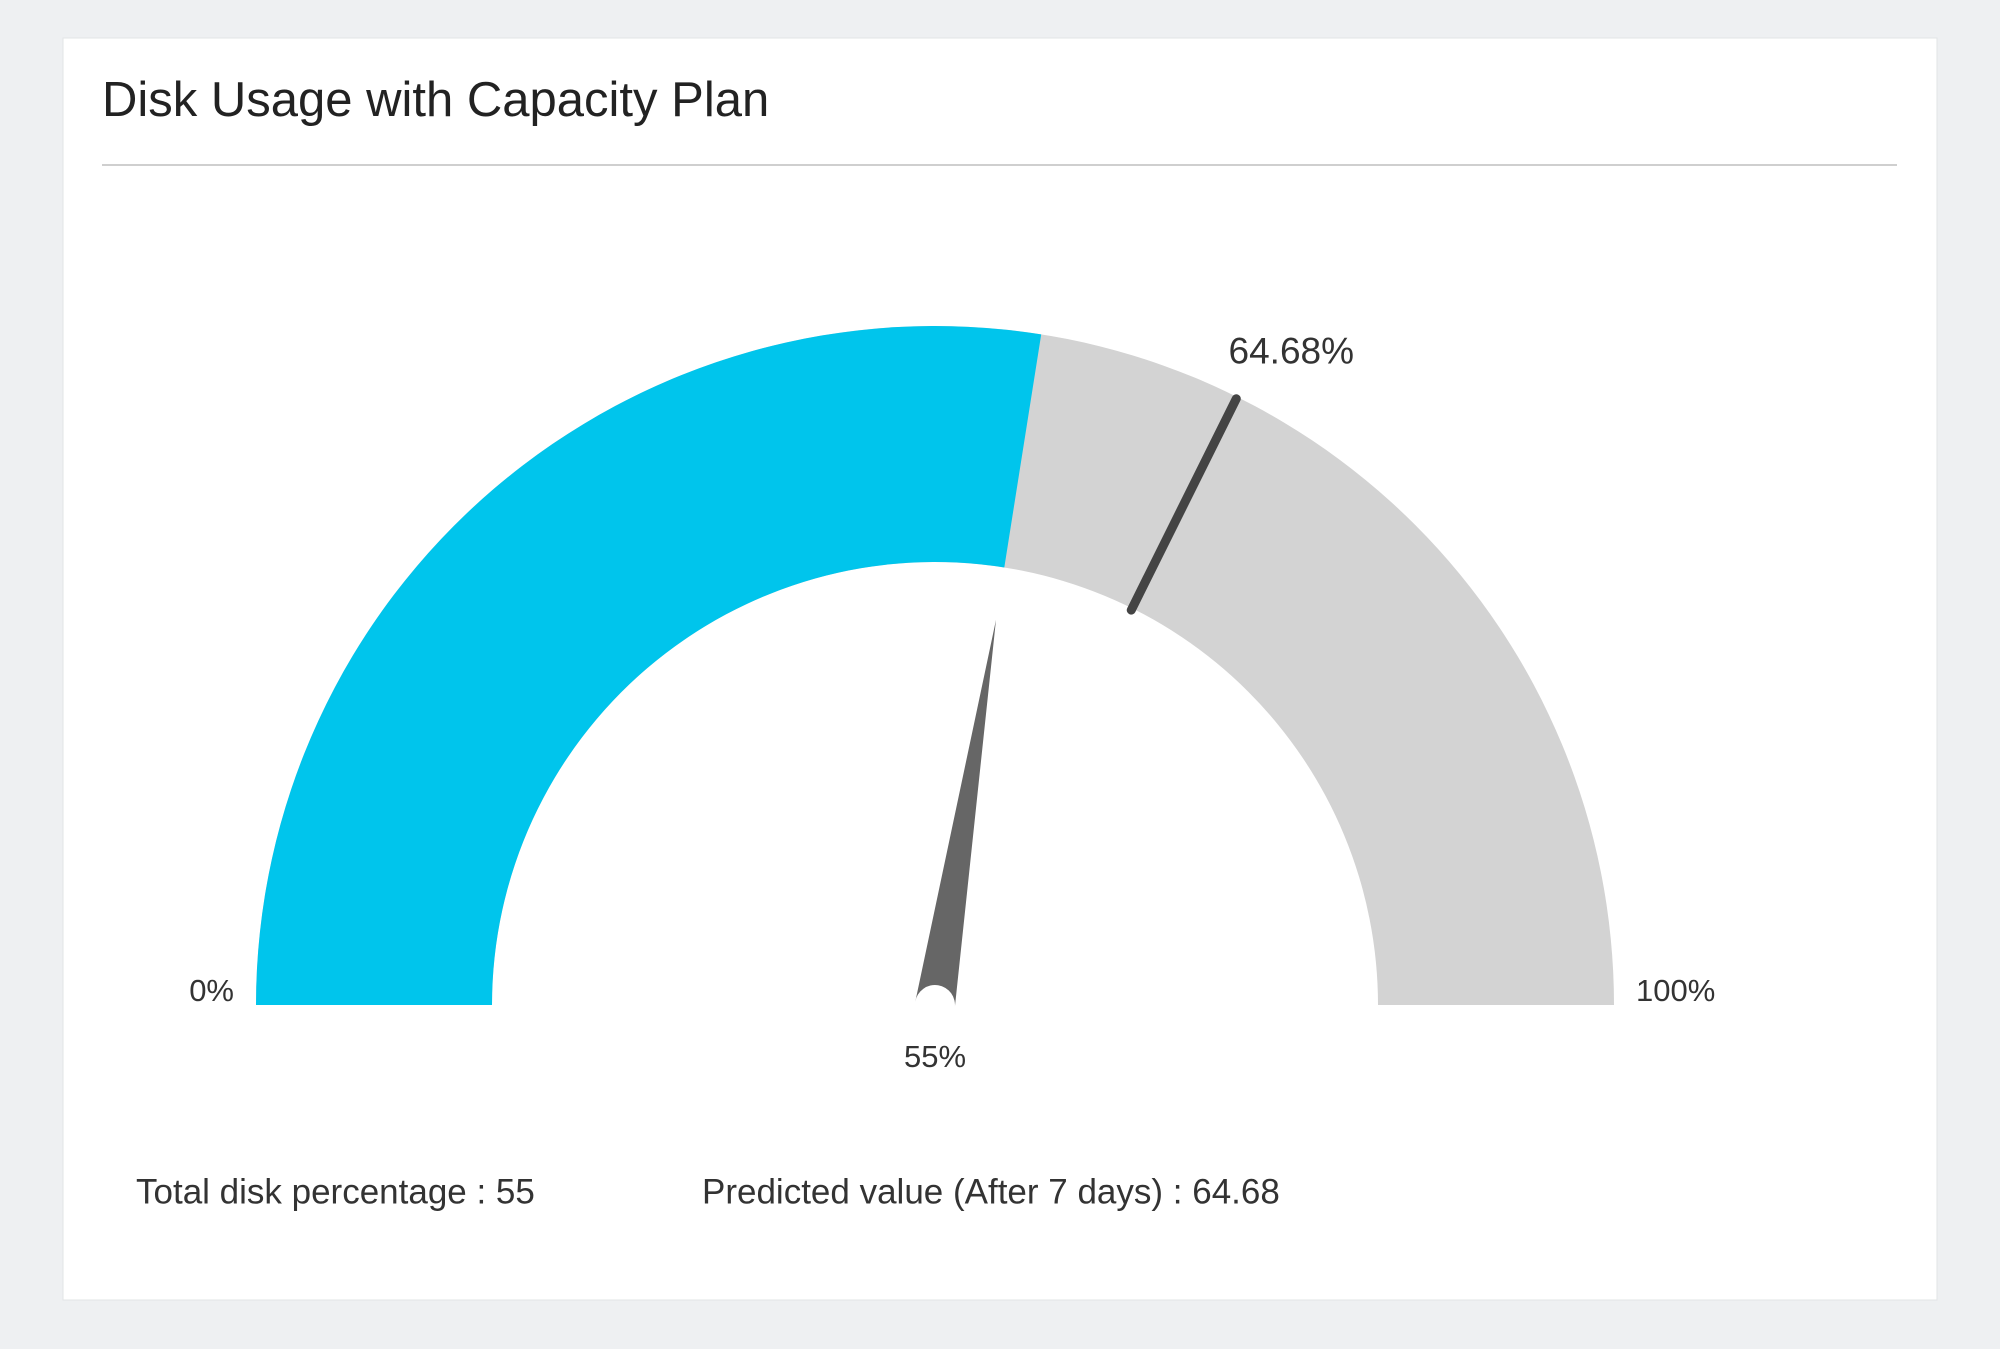 The image size is (2000, 1349). I want to click on chart-title: Disk Usage with Capacity Plan, so click(435, 100).